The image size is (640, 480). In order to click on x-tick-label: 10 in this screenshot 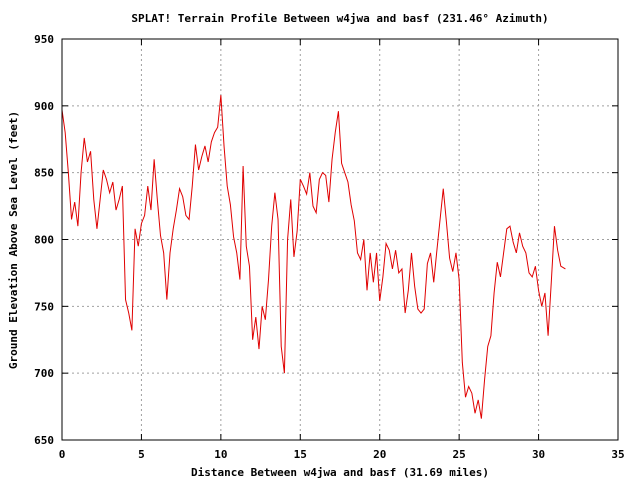, I will do `click(220, 454)`.